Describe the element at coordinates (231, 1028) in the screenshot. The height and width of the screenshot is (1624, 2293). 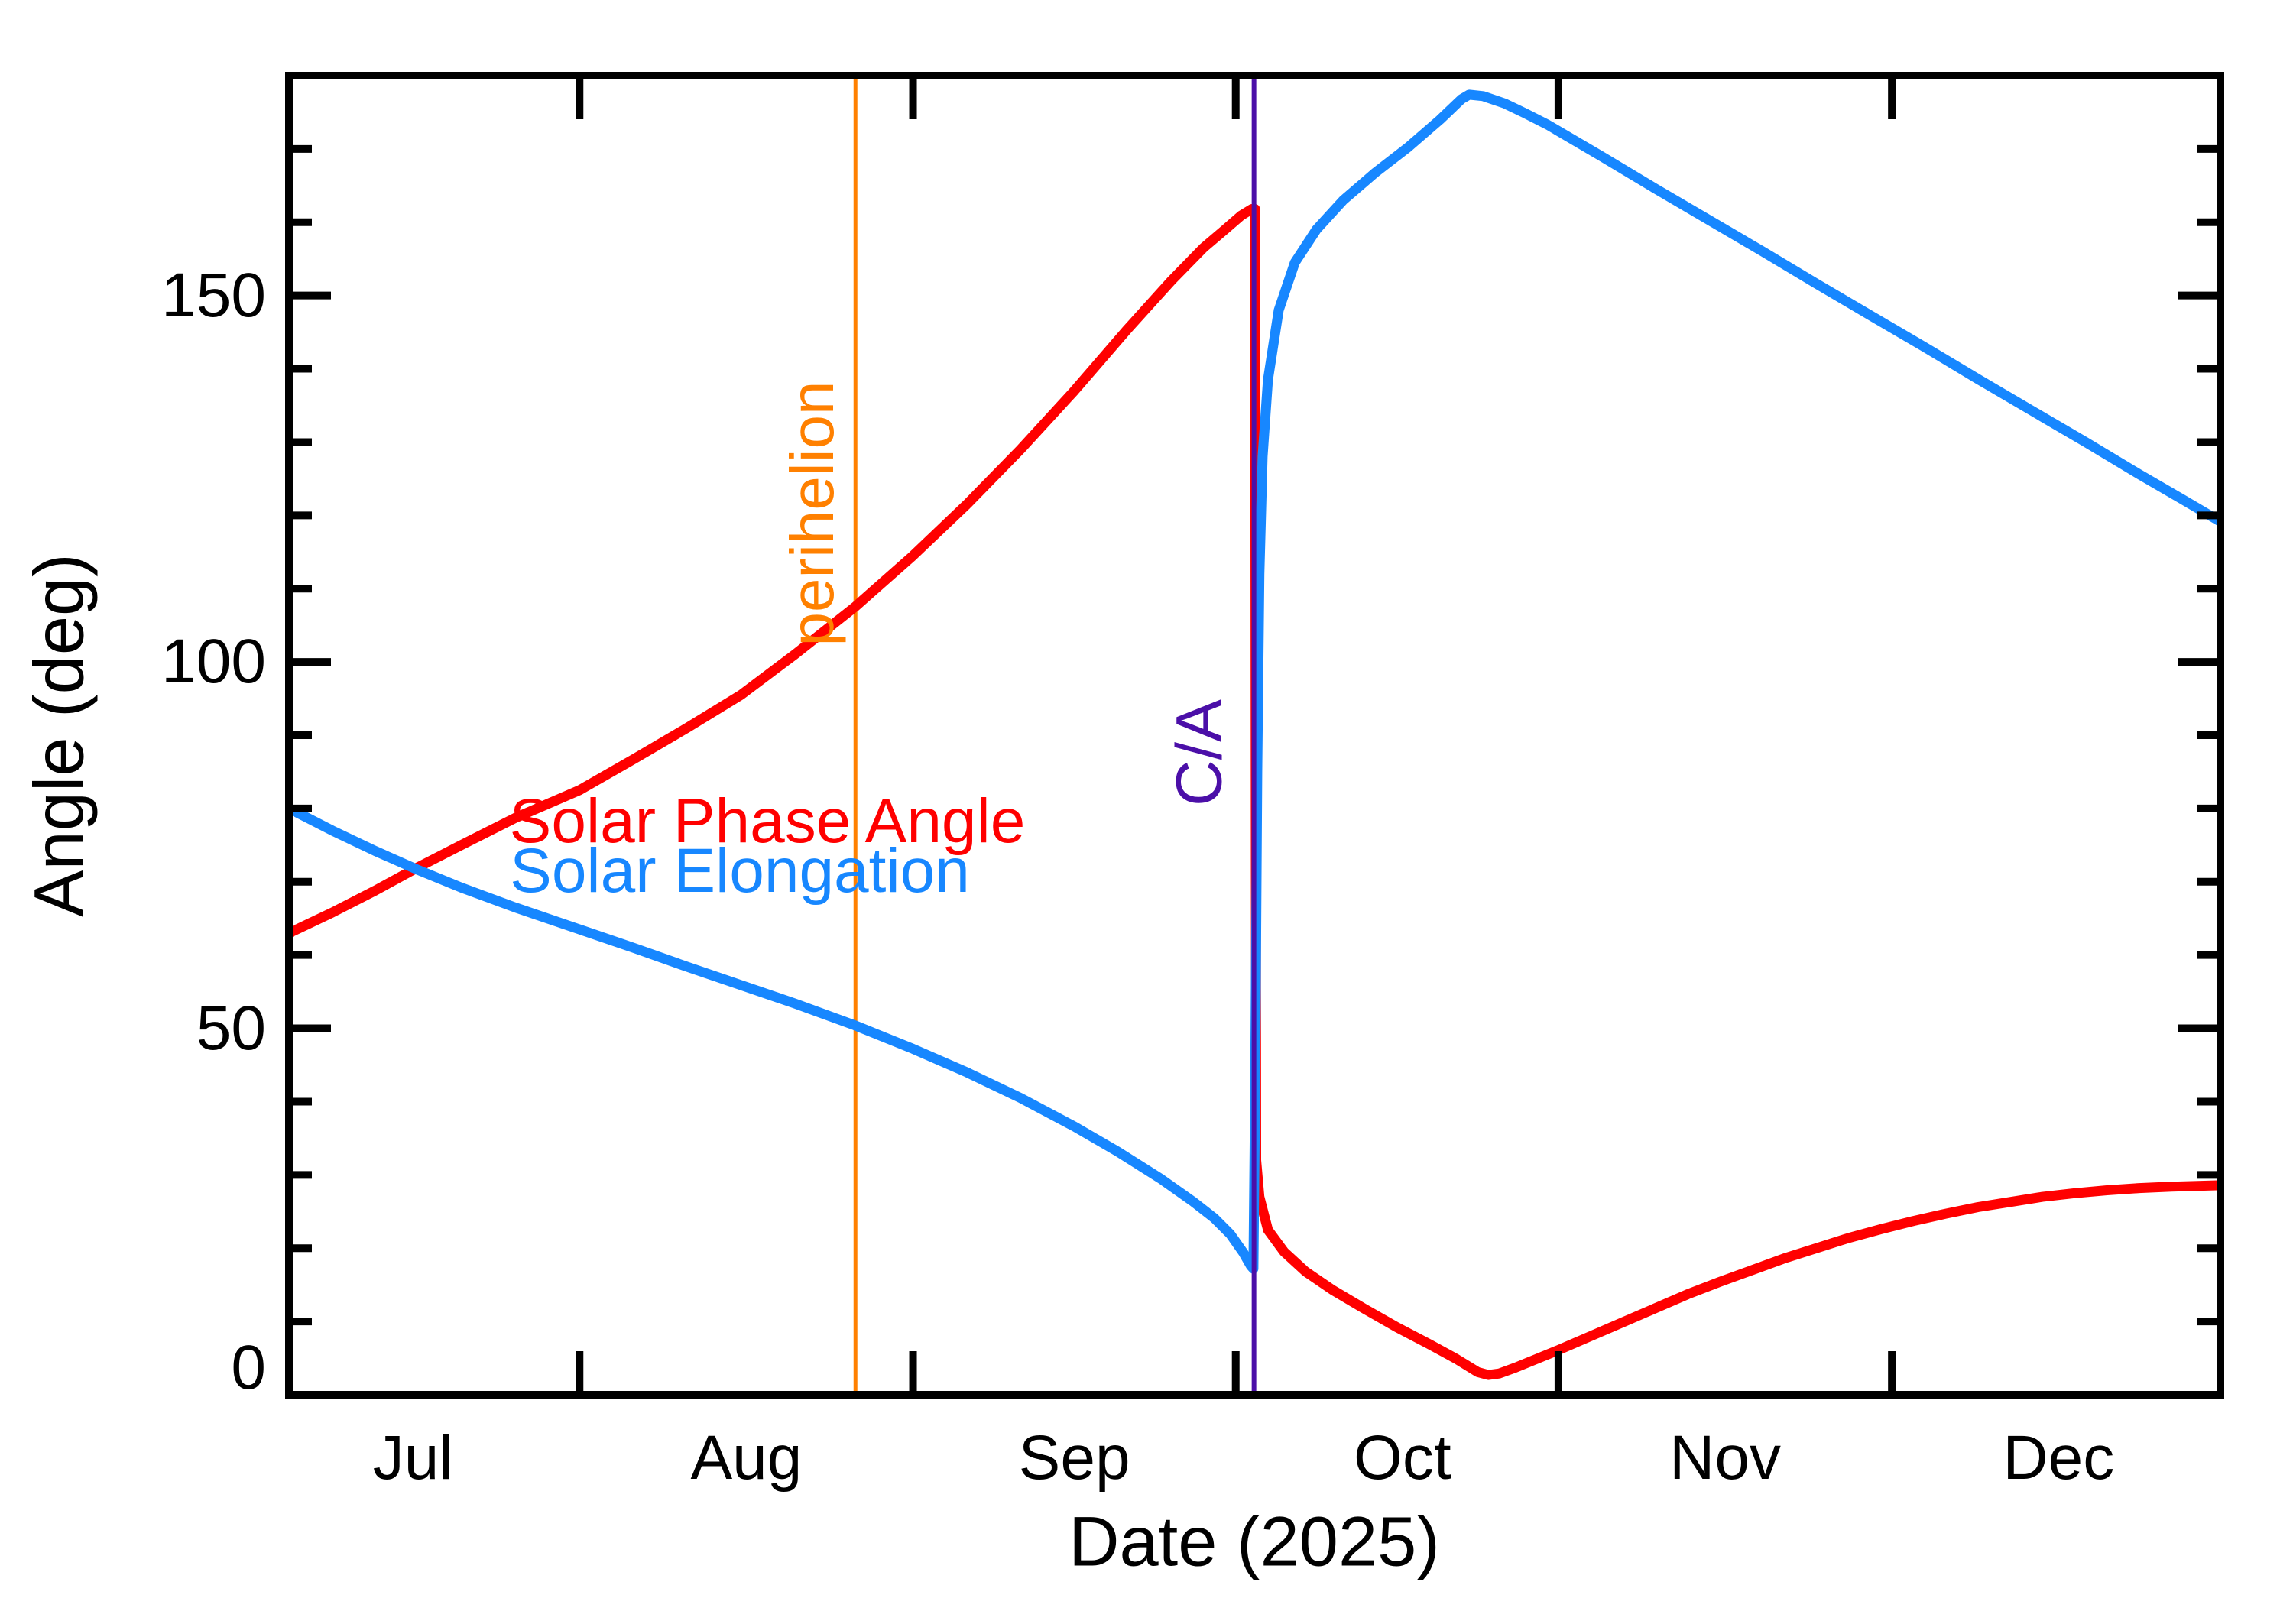
I see `y-tick-label-50: 50` at that location.